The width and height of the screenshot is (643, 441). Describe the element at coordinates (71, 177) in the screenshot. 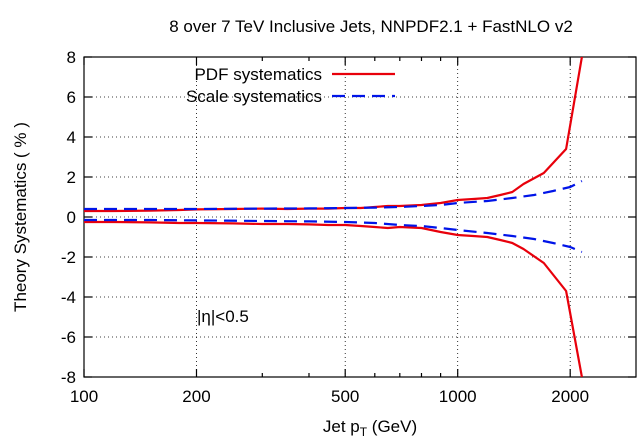

I see `y-tick-label: 2` at that location.